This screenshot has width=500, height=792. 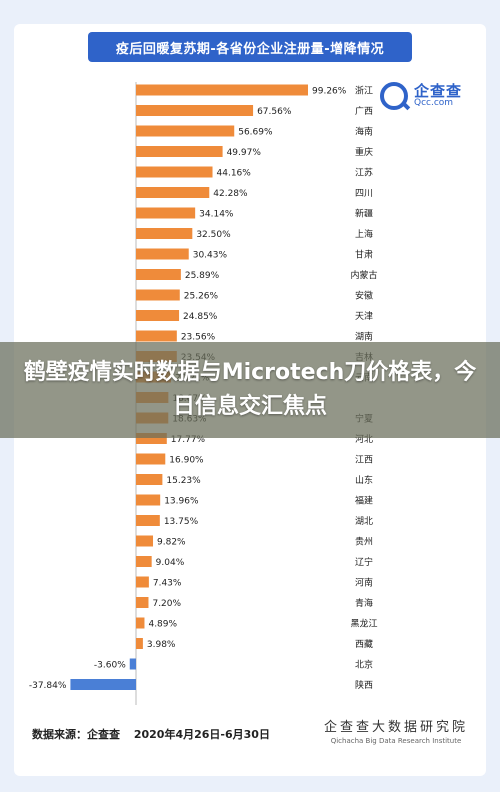 I want to click on category-label: 福建, so click(x=364, y=501).